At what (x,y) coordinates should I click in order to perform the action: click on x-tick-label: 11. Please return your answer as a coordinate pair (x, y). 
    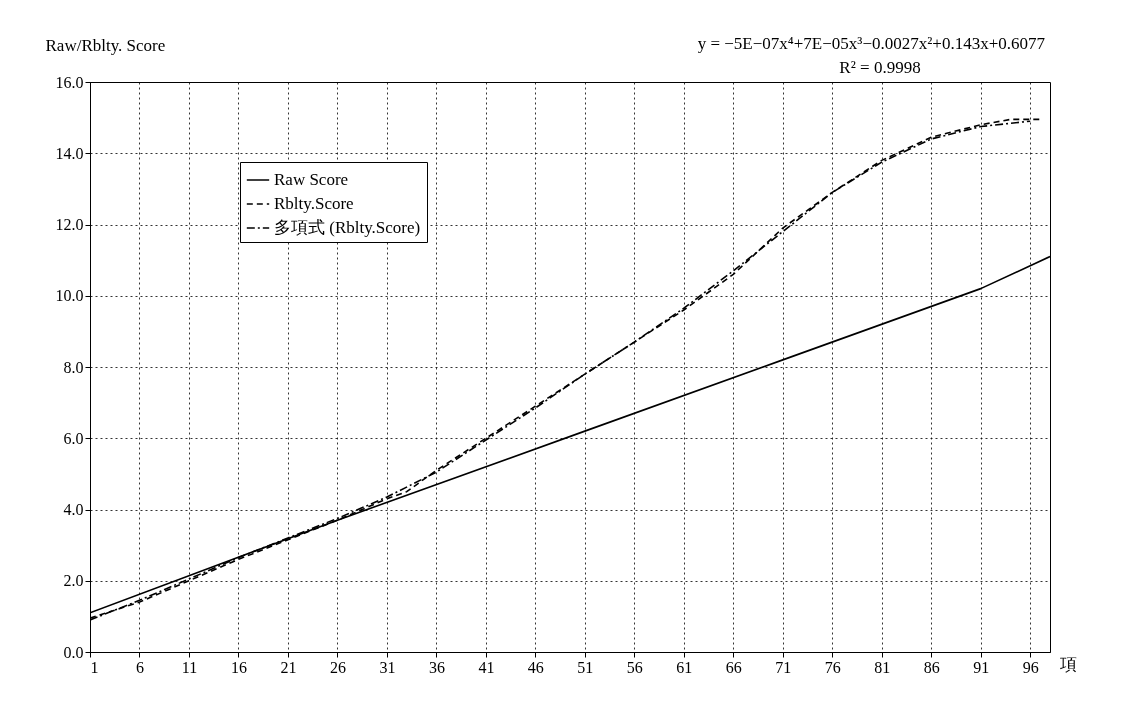
    Looking at the image, I should click on (189, 667).